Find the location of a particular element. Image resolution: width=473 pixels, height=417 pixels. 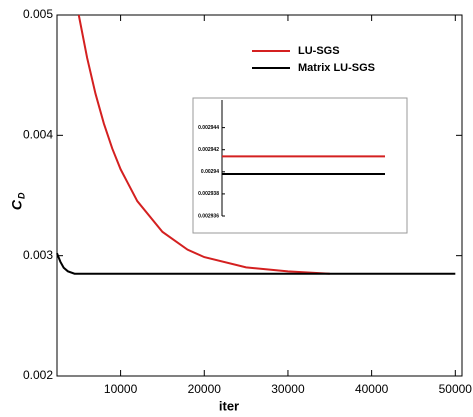

inset-y-tick-label: 0.00294 is located at coordinates (210, 172).